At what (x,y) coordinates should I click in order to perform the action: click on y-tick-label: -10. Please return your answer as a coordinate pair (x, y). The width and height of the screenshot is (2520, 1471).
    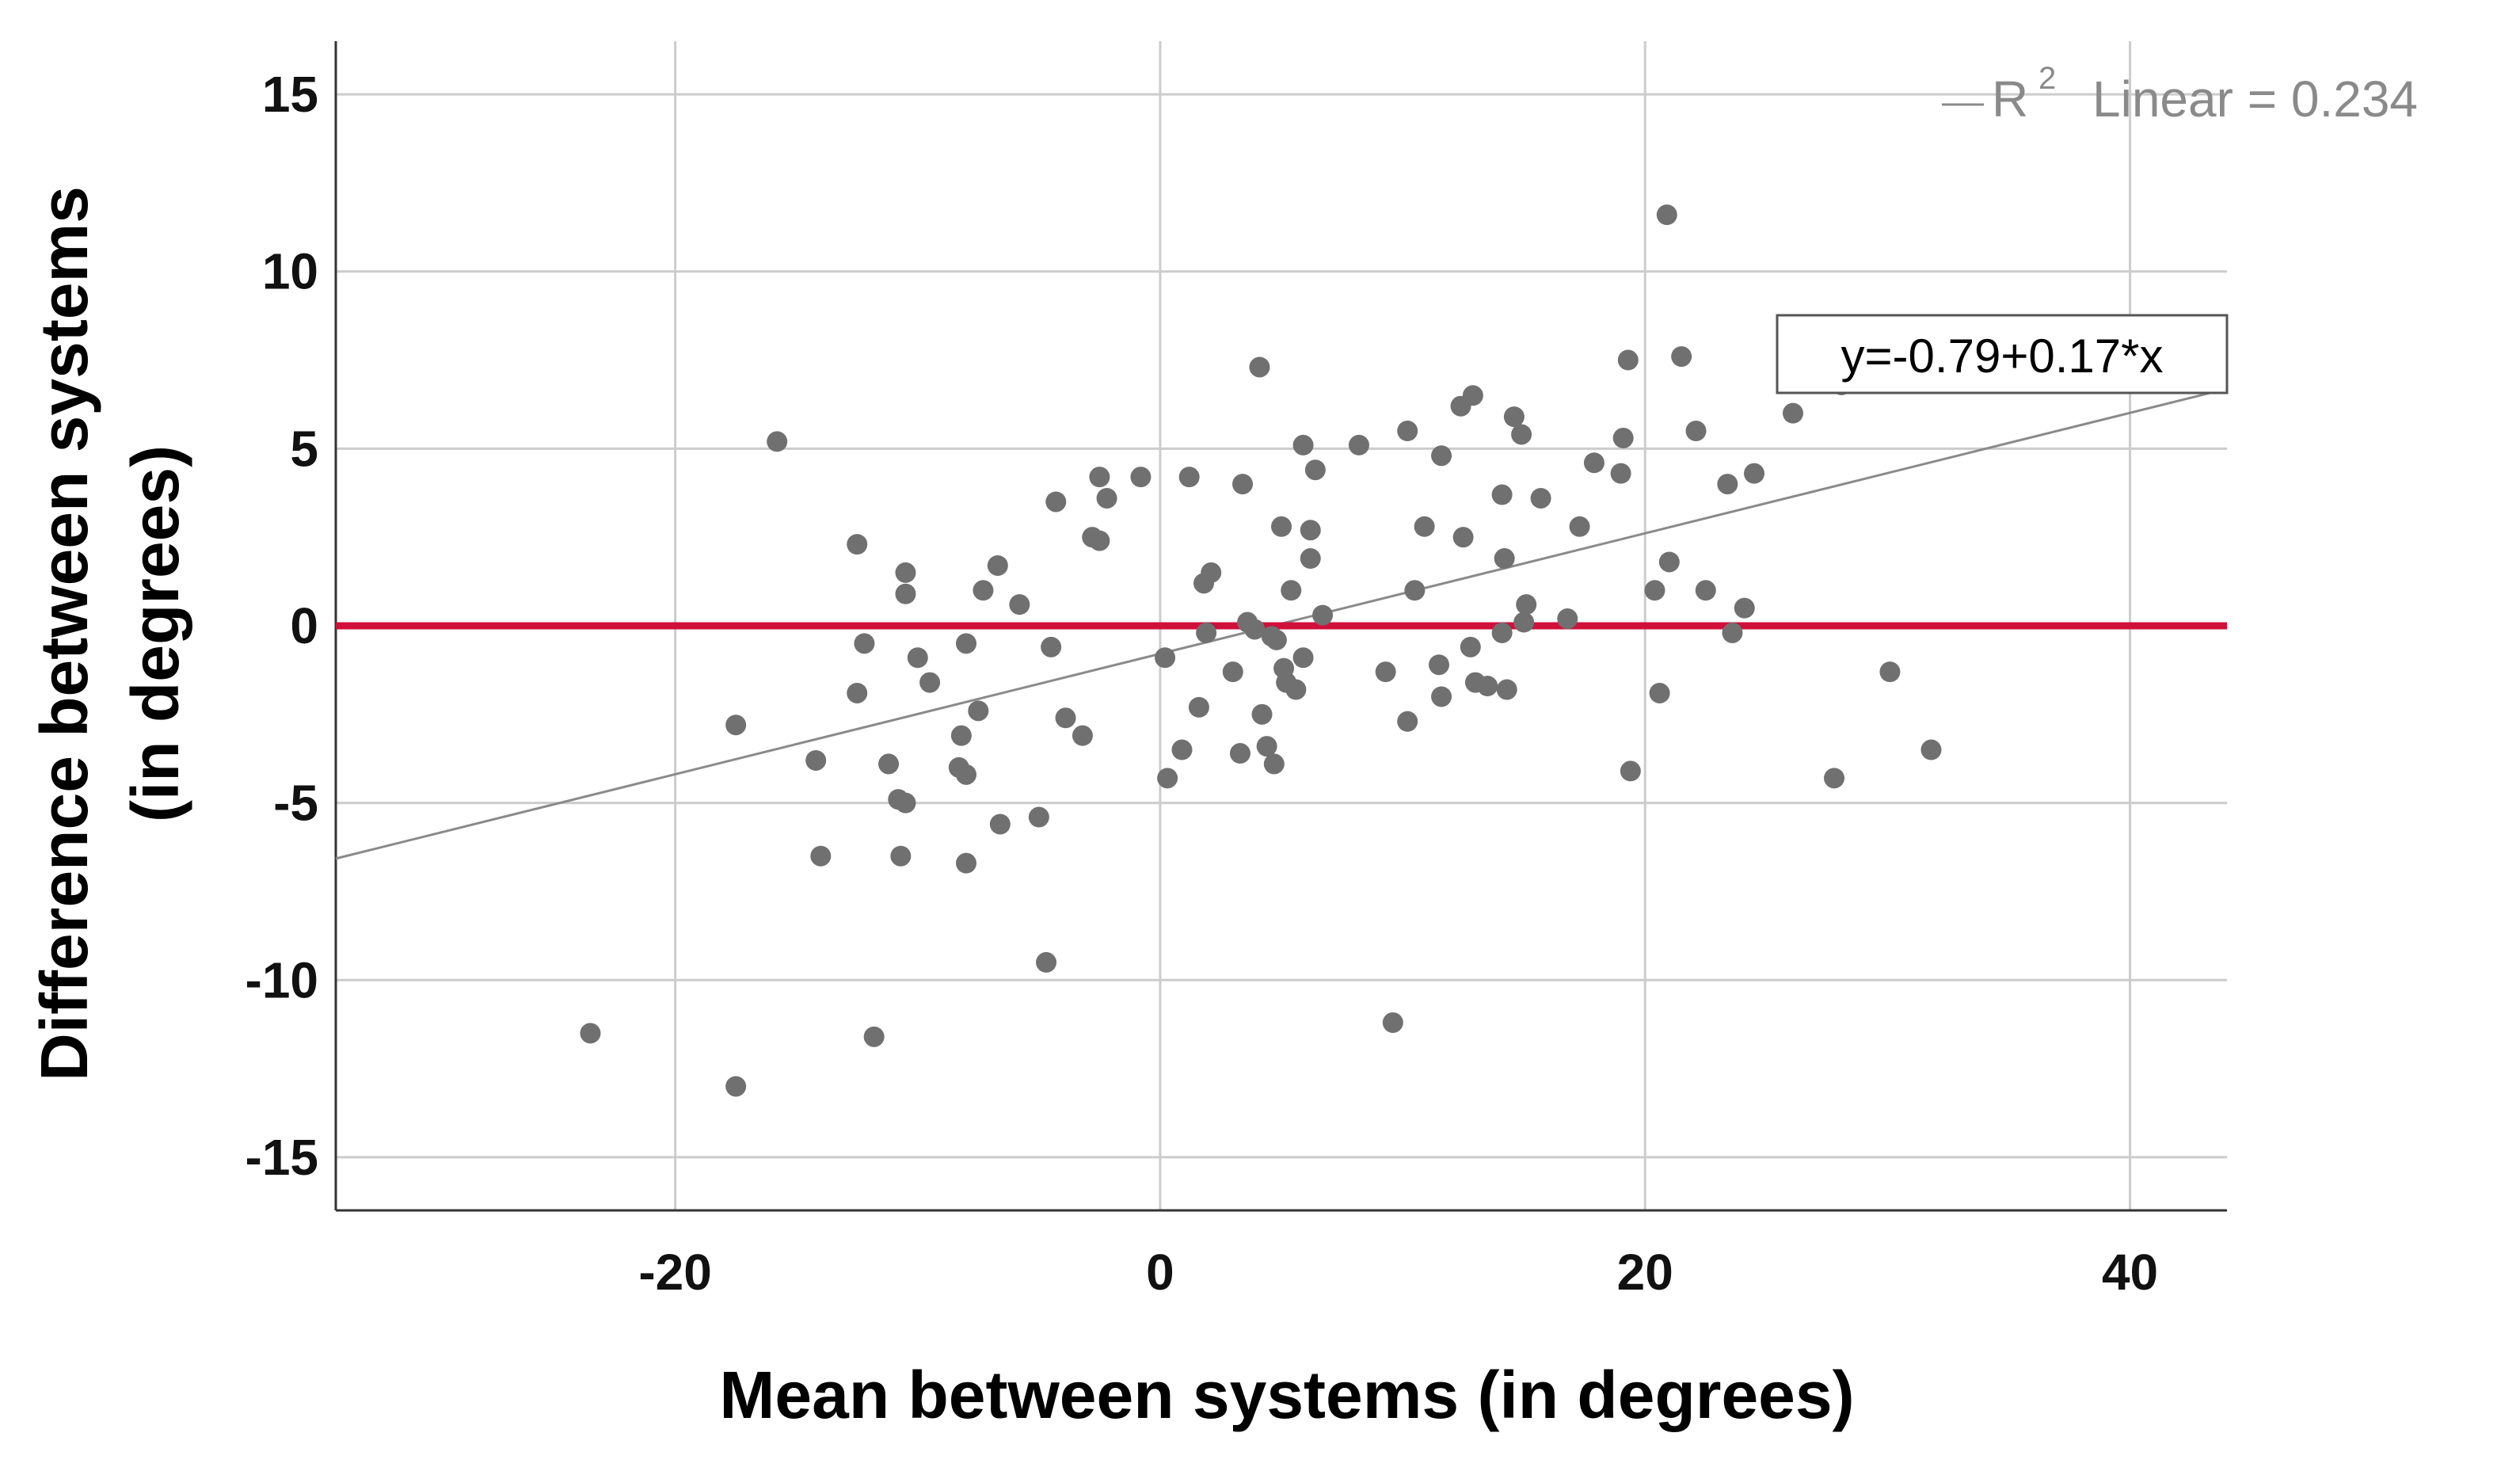
    Looking at the image, I should click on (282, 979).